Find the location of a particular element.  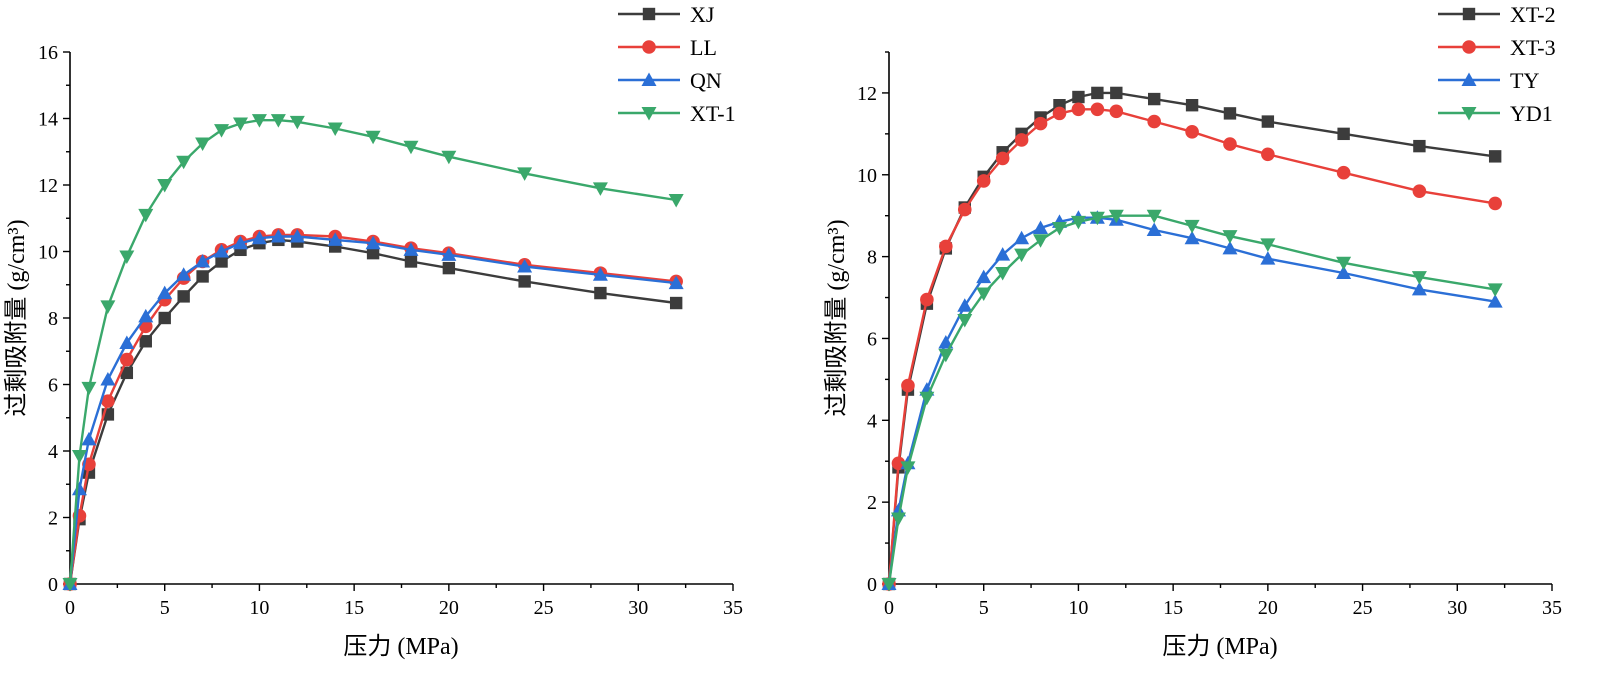

legend-label: XT-1 is located at coordinates (713, 113).